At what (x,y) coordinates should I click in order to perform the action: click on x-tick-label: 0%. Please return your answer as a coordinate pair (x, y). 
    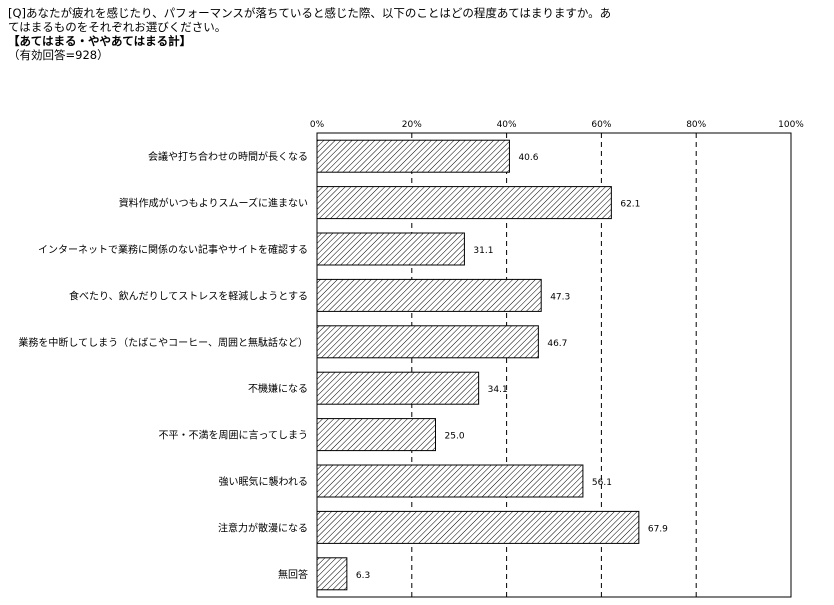
    Looking at the image, I should click on (317, 125).